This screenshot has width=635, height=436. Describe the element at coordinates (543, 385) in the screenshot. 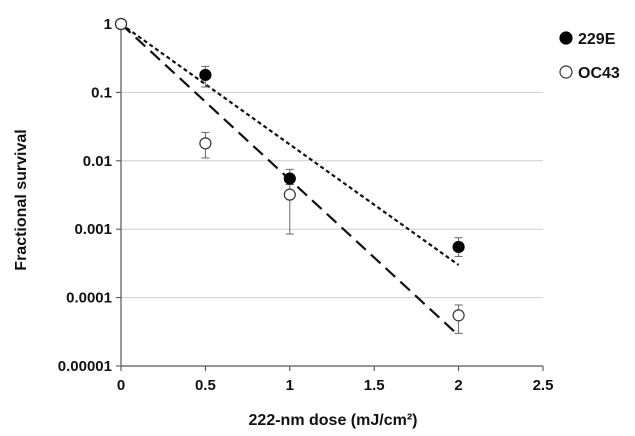

I see `x-tick-label: 2.5` at that location.